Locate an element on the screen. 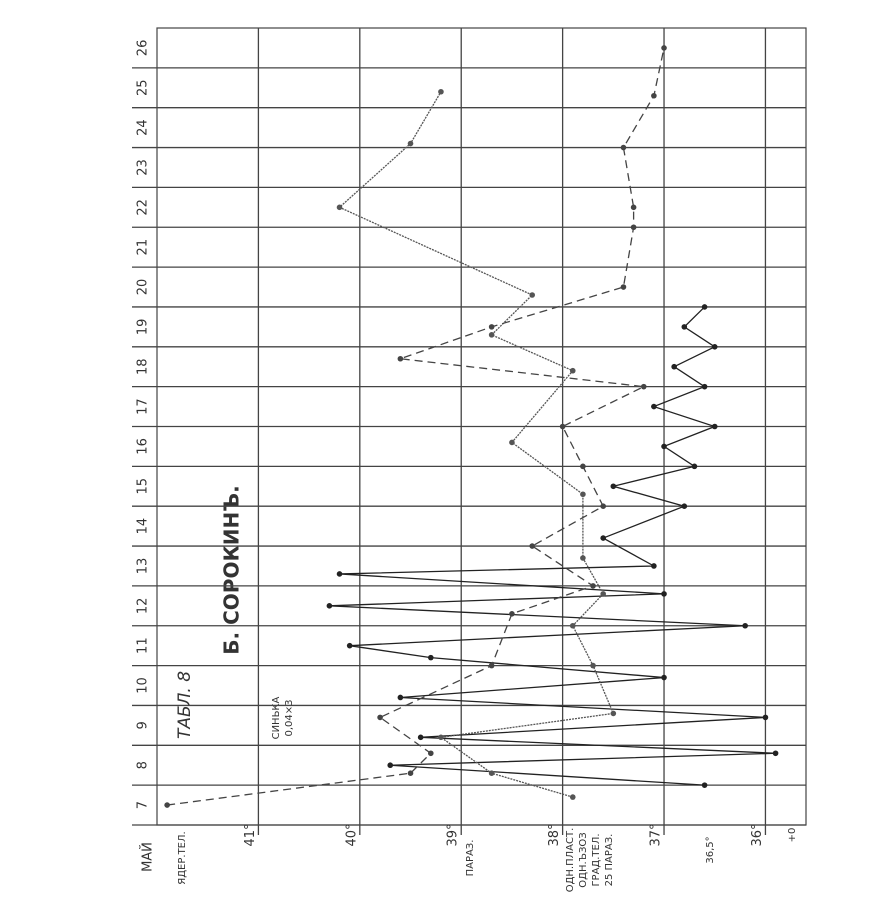  annotation: +0 is located at coordinates (792, 835).